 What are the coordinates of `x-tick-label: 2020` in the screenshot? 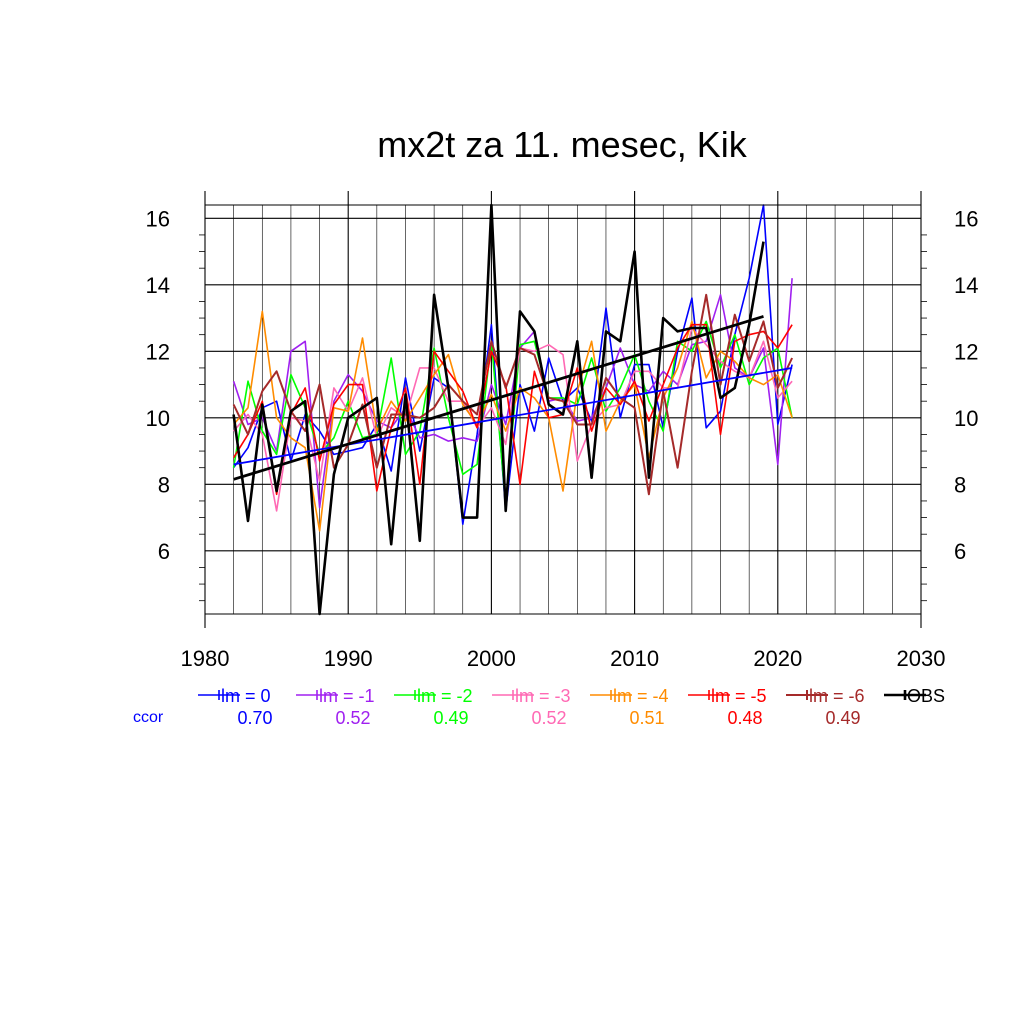 It's located at (777, 658).